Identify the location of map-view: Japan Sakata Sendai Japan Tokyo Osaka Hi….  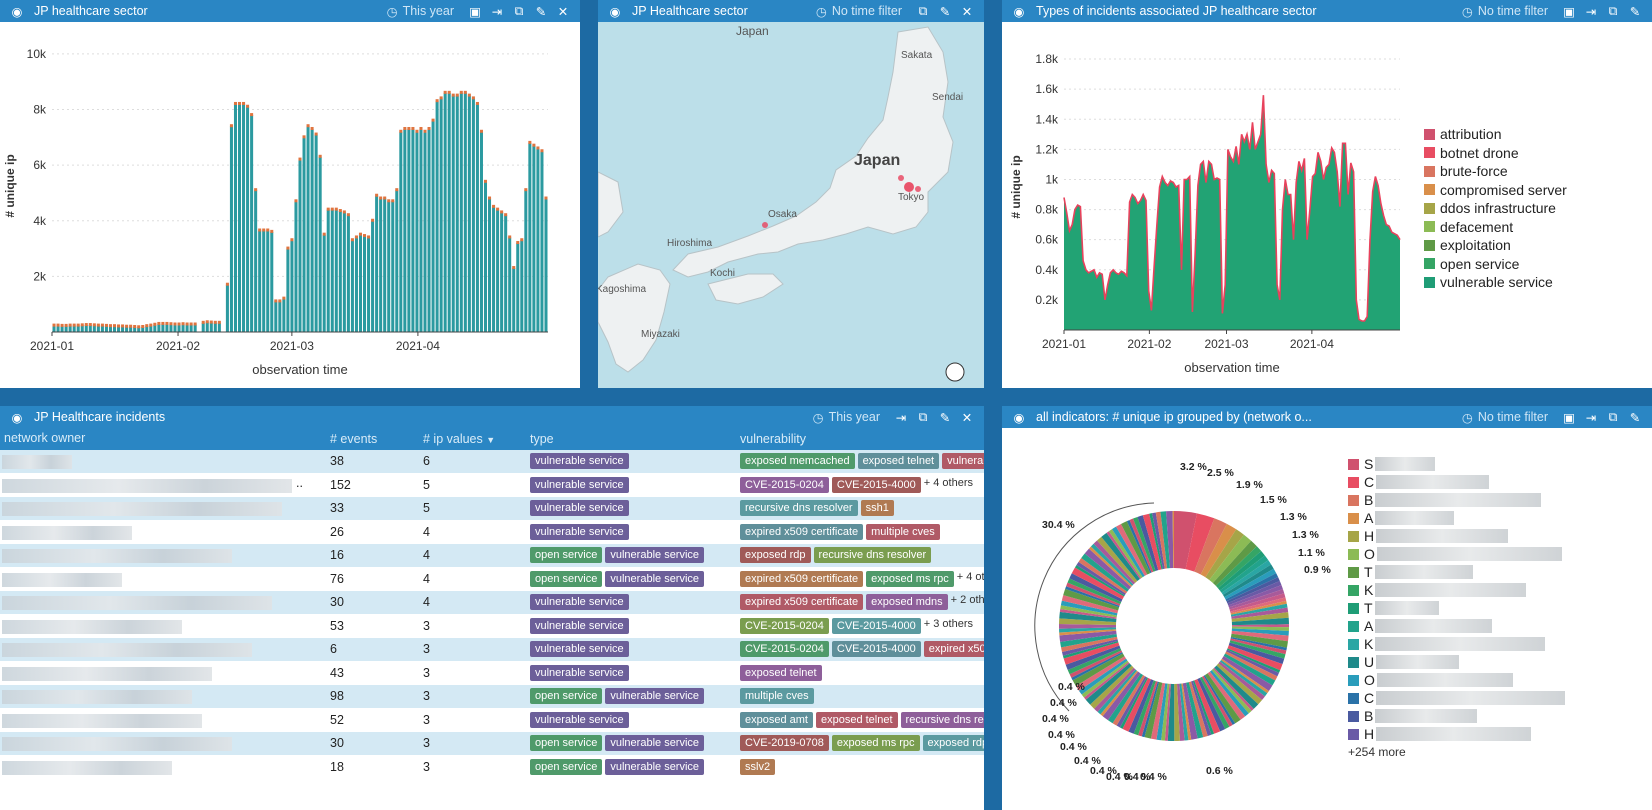
(791, 205).